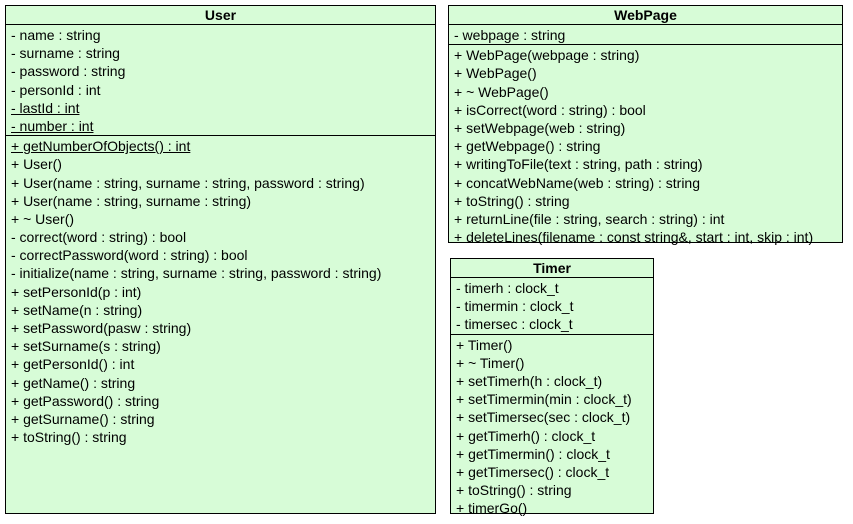 The width and height of the screenshot is (853, 524). I want to click on operation-row: - correctPassword(word : string) : bool, so click(129, 255).